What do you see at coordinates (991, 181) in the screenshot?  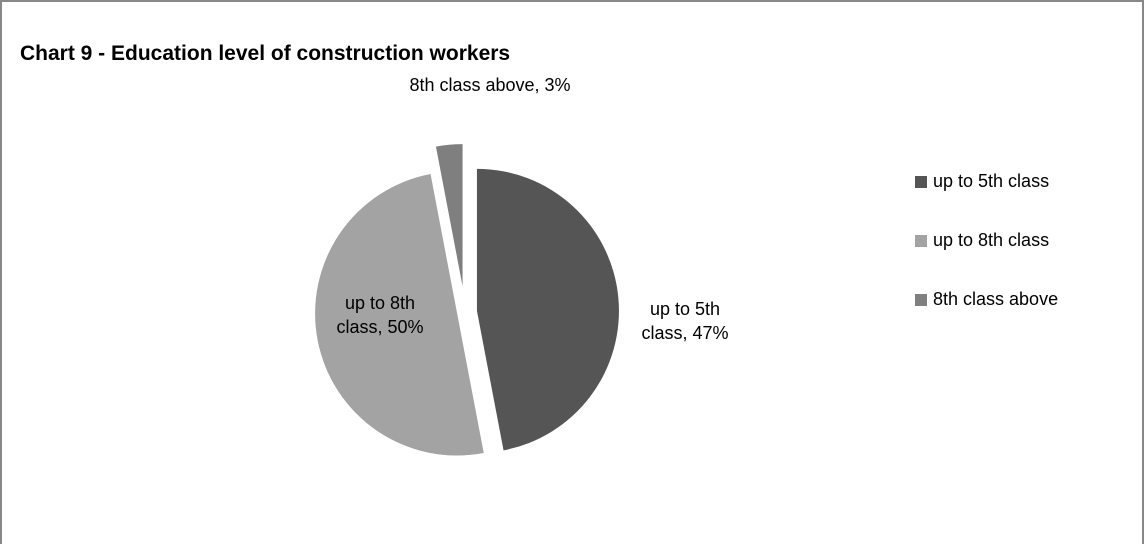 I see `legend-label: up to 5th class` at bounding box center [991, 181].